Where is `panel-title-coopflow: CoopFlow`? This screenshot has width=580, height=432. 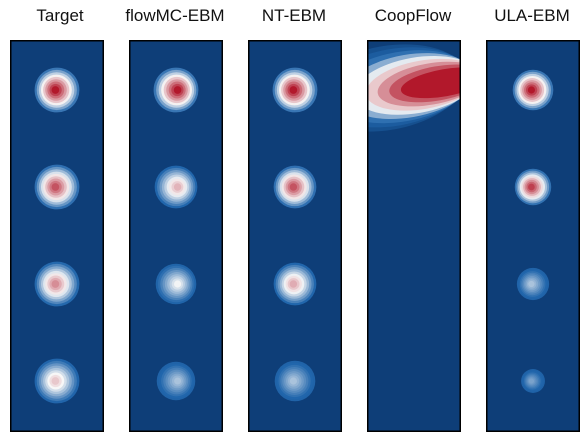
panel-title-coopflow: CoopFlow is located at coordinates (413, 15).